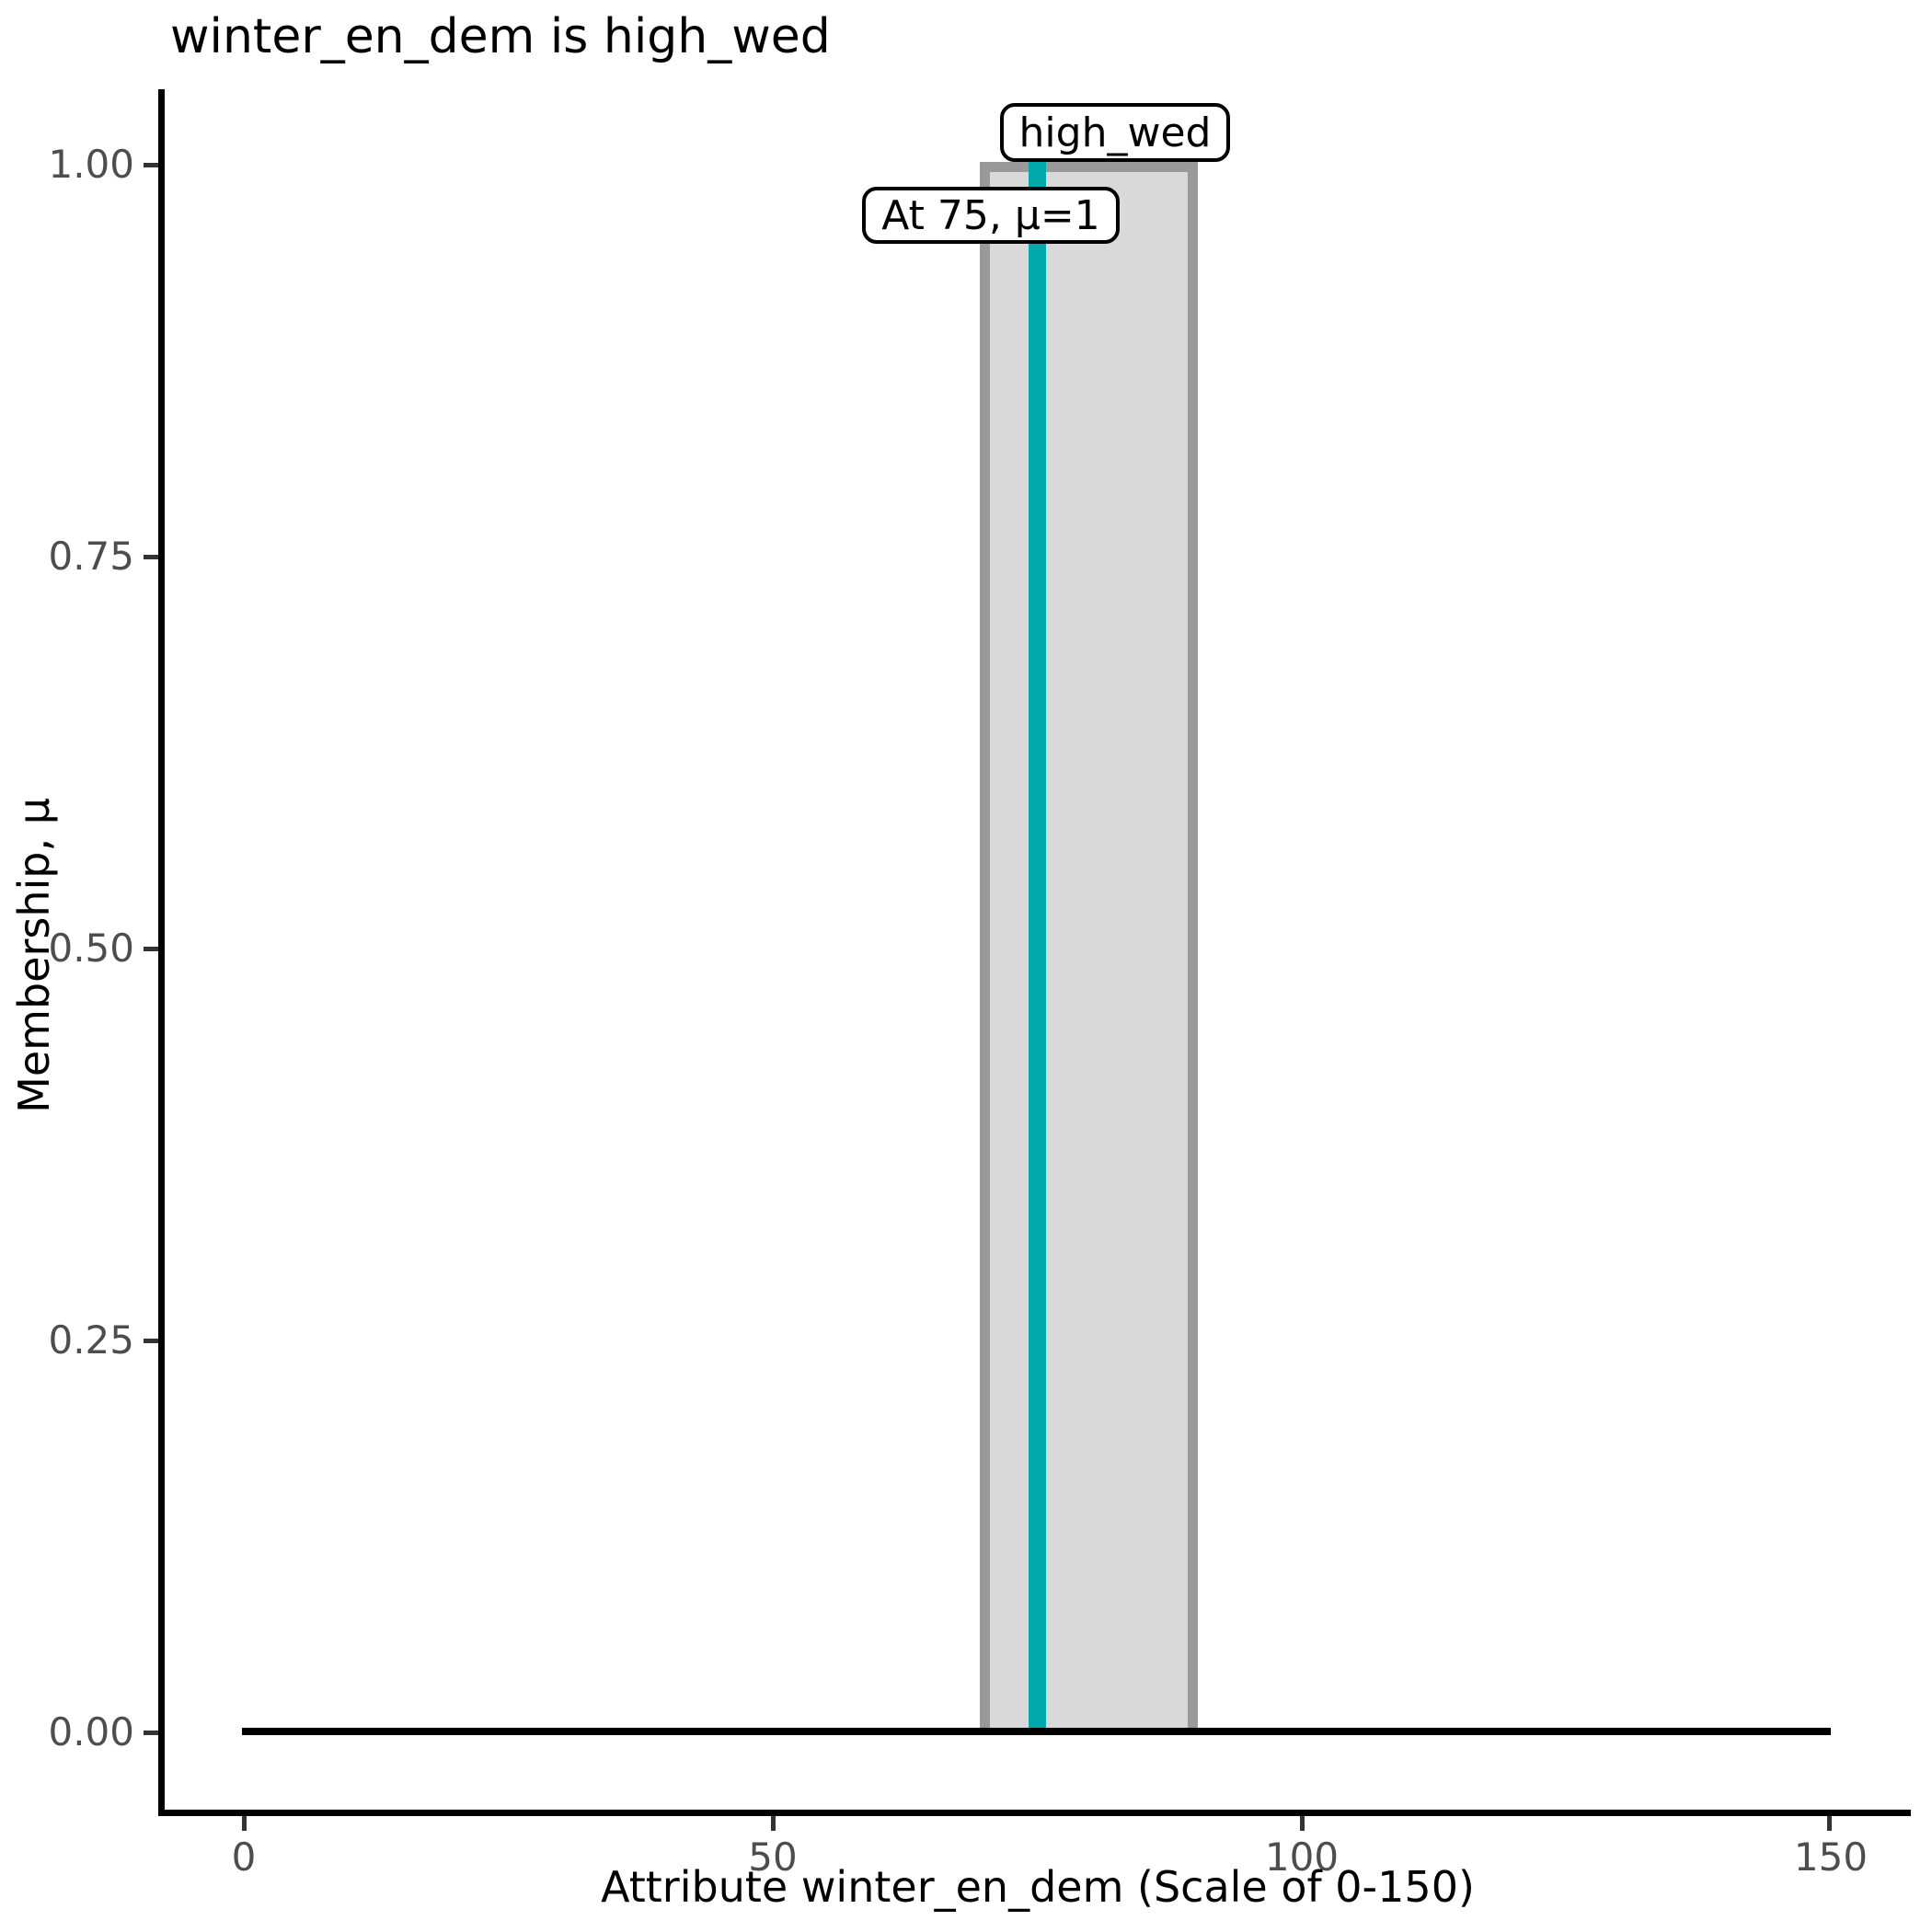 The width and height of the screenshot is (1932, 1932). I want to click on set-name-annotation: high_wed, so click(1115, 132).